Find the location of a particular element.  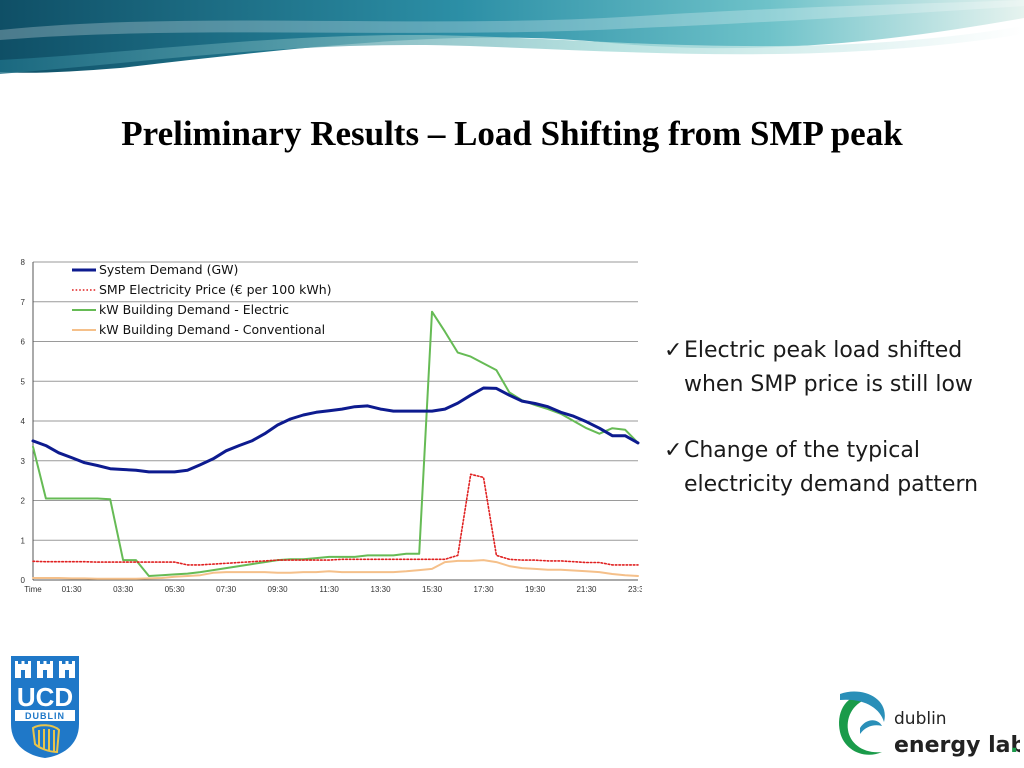

legend-label: kW Building Demand - Conventional is located at coordinates (212, 329).